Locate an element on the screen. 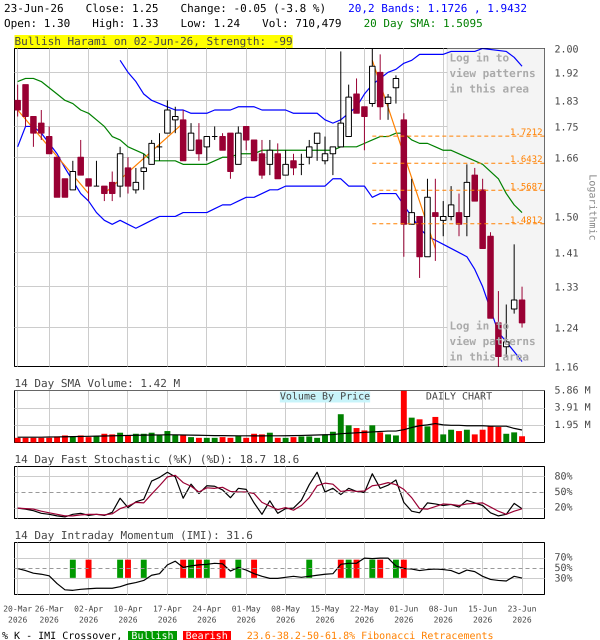 Image resolution: width=600 pixels, height=640 pixels. ref-line-label: 1.4812 is located at coordinates (526, 221).